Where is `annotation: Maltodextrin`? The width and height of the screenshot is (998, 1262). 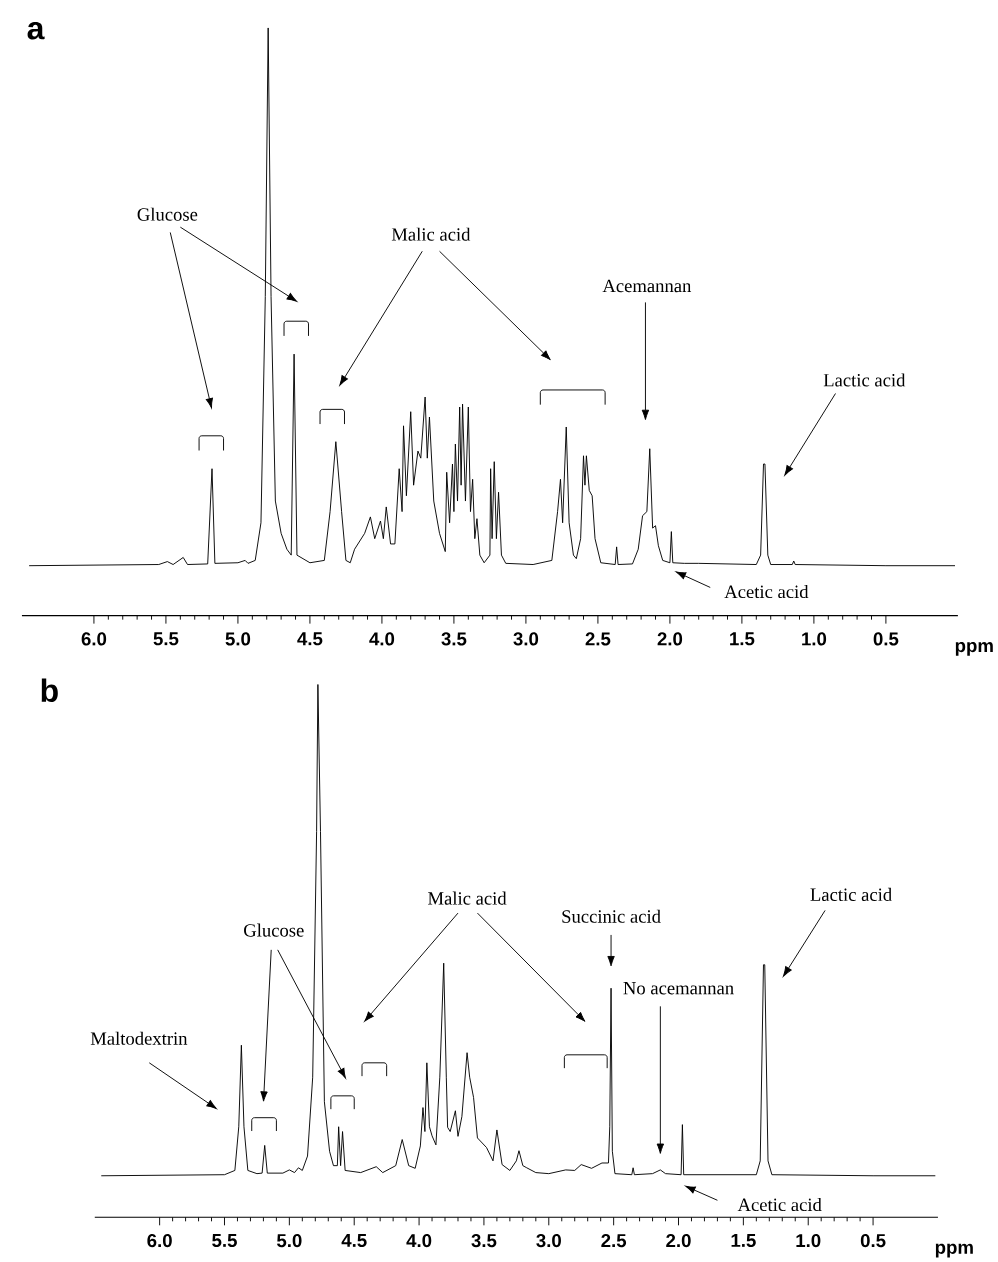 annotation: Maltodextrin is located at coordinates (139, 1038).